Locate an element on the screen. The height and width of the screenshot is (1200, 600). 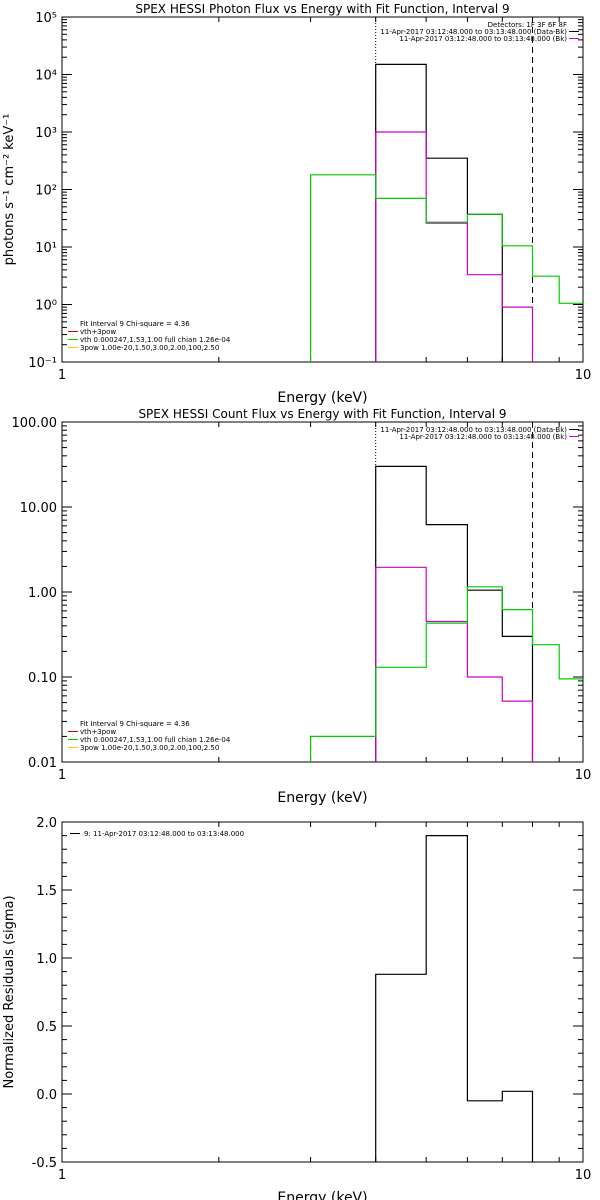
y-tick-label: 1.00 is located at coordinates (42, 593).